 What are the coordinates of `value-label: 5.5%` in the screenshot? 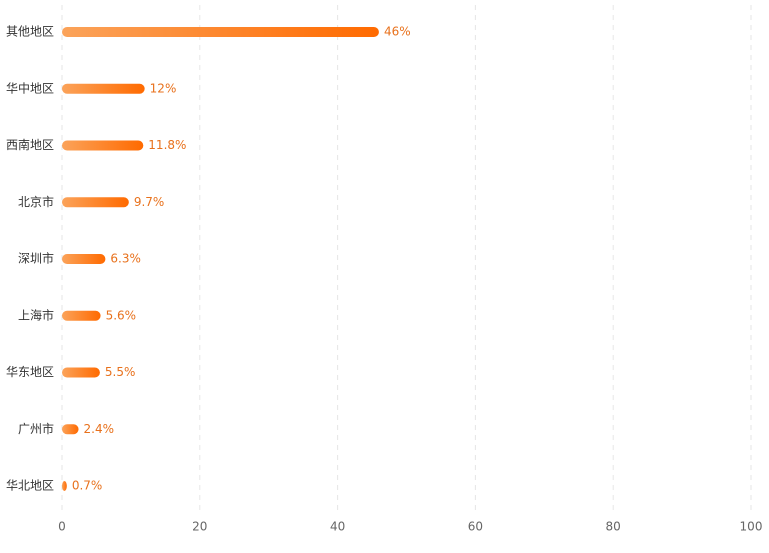 It's located at (120, 372).